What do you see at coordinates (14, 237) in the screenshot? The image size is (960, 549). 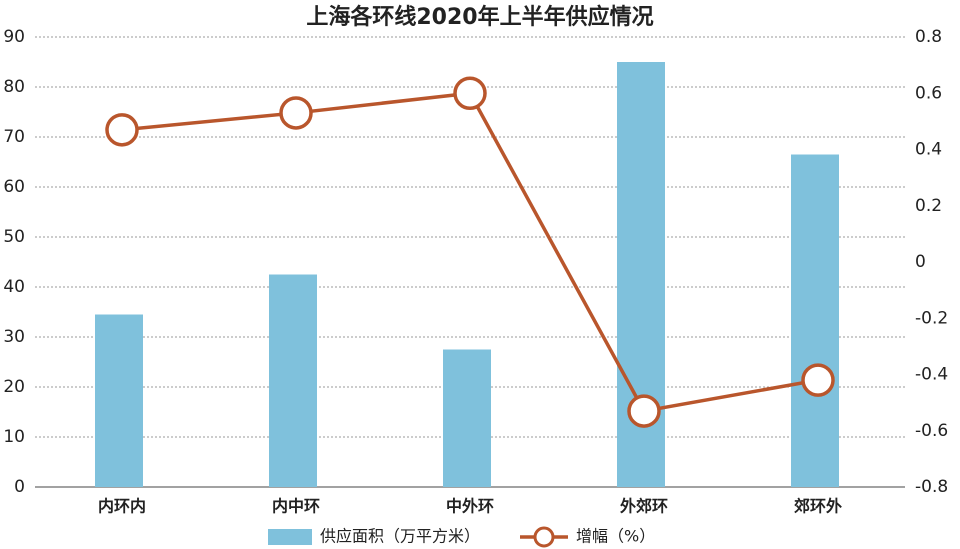 I see `y-tick-label: 50` at bounding box center [14, 237].